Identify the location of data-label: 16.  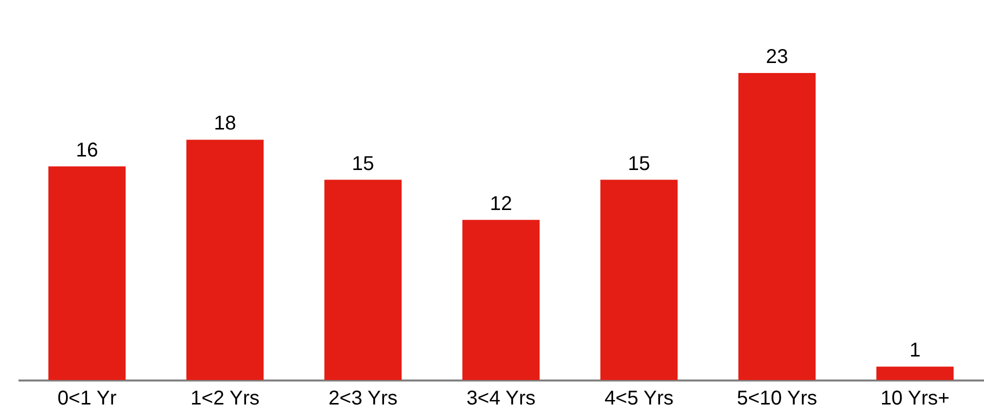
(87, 150).